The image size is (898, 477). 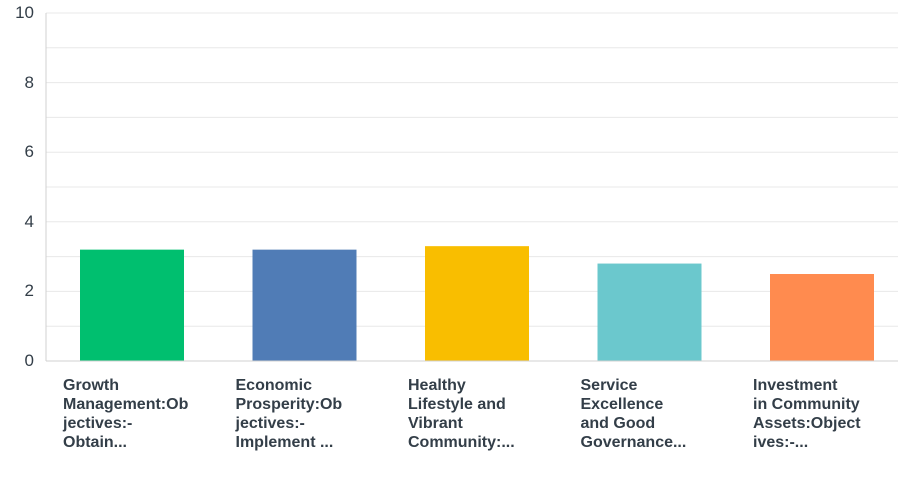 I want to click on y-tick-label: 6, so click(x=29, y=152).